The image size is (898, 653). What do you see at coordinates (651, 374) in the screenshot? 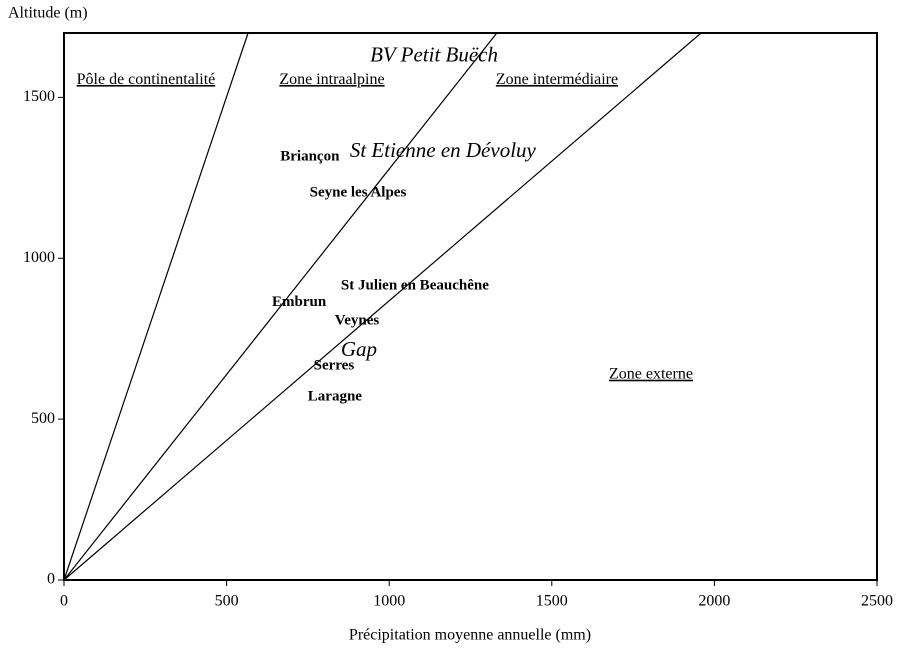
I see `zone-label: Zone externe` at bounding box center [651, 374].